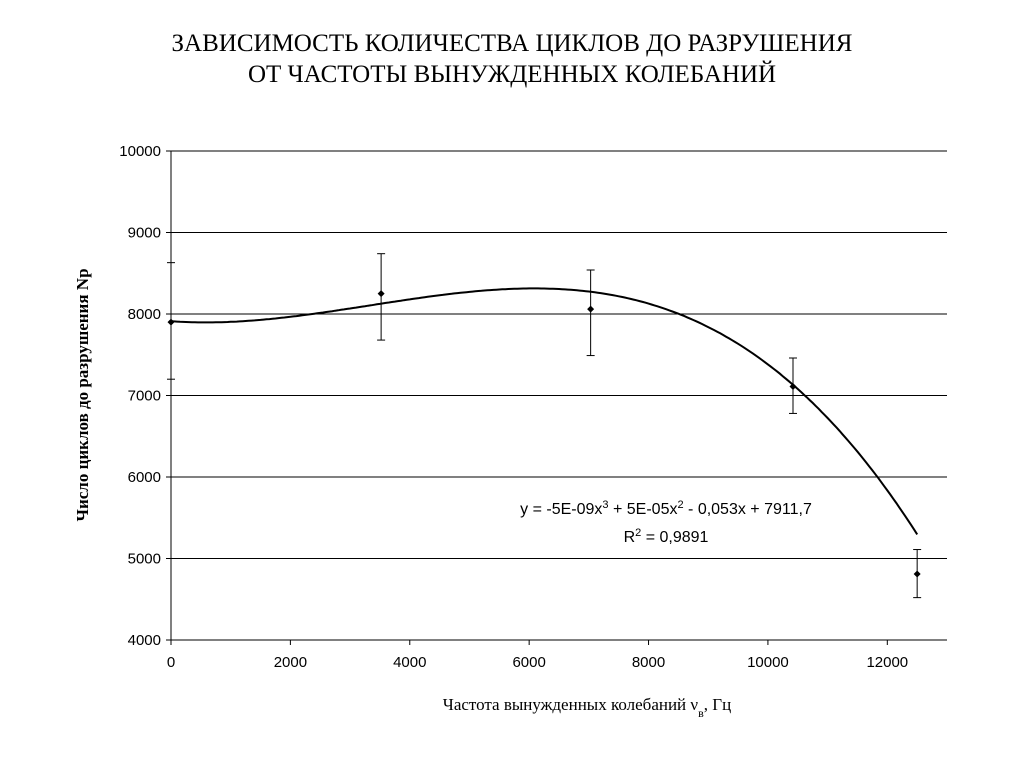  Describe the element at coordinates (144, 314) in the screenshot. I see `y-tick-label-8000: 8000` at that location.